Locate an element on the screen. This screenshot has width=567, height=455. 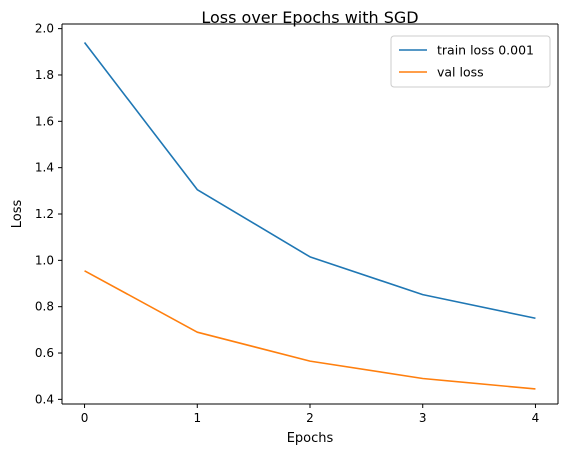
x-tick-label: 2 is located at coordinates (310, 418).